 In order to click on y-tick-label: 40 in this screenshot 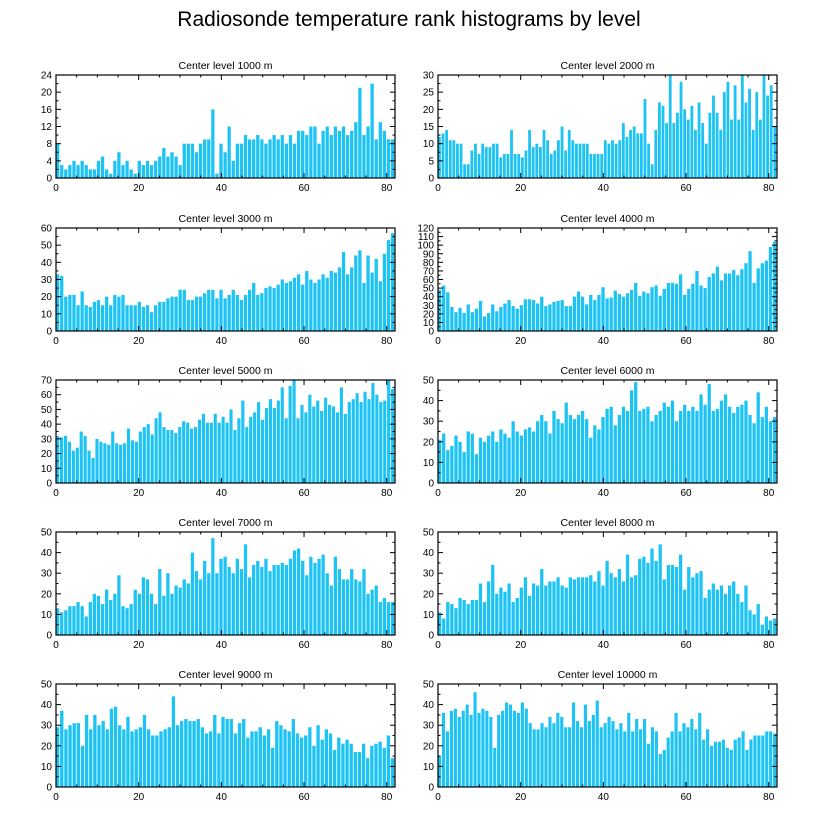, I will do `click(429, 705)`.